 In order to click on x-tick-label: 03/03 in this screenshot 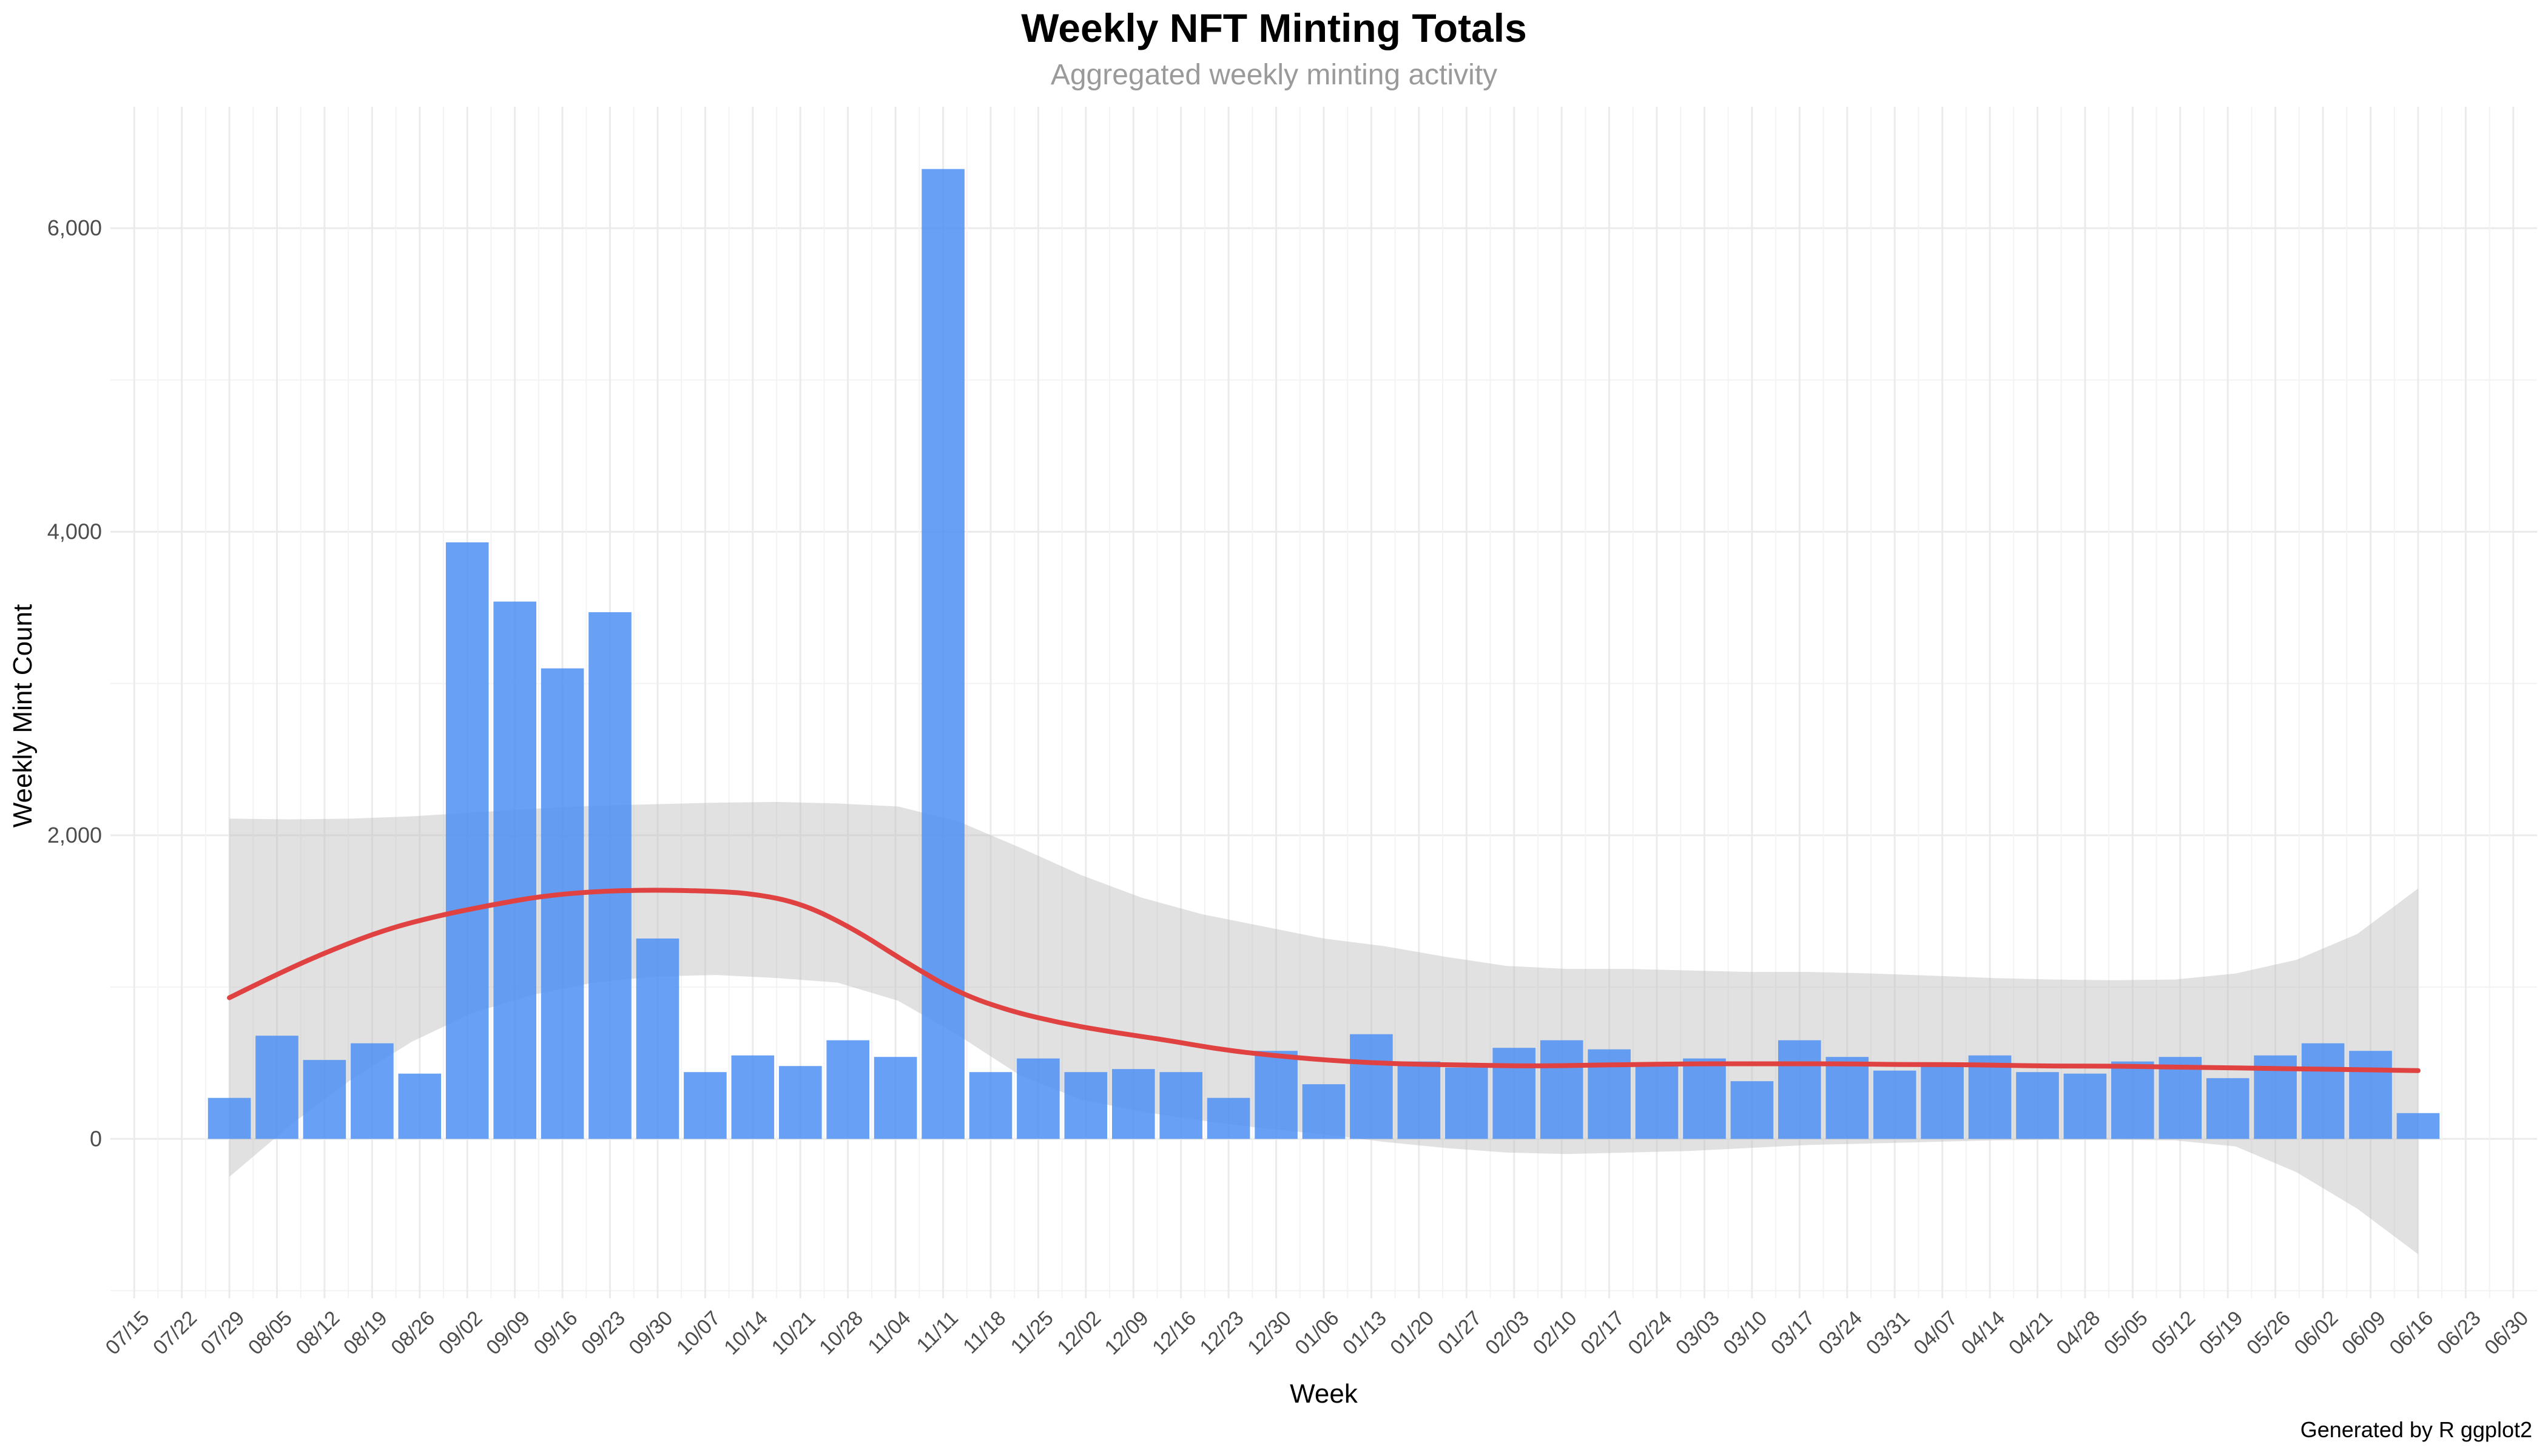, I will do `click(1697, 1333)`.